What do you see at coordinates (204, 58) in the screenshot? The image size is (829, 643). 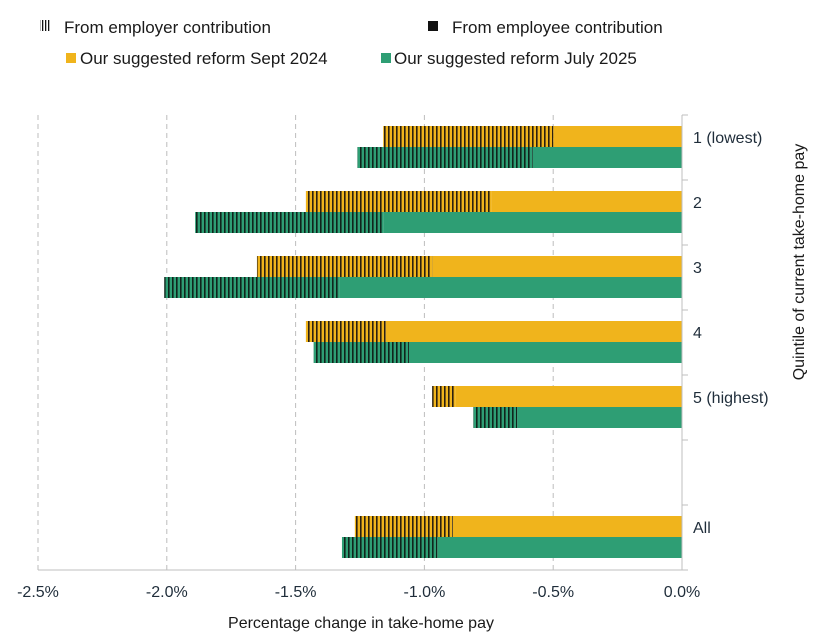 I see `legend-label-sept2024: Our suggested reform Sept 2024` at bounding box center [204, 58].